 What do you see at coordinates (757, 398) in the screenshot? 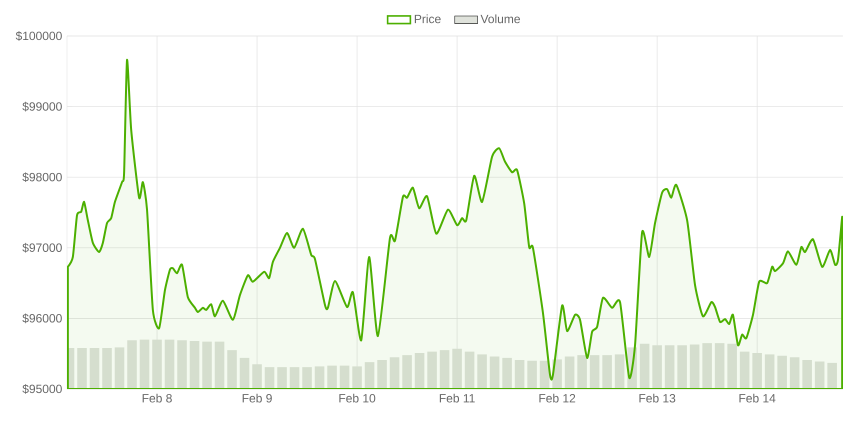
I see `x-tick-label: Feb 14` at bounding box center [757, 398].